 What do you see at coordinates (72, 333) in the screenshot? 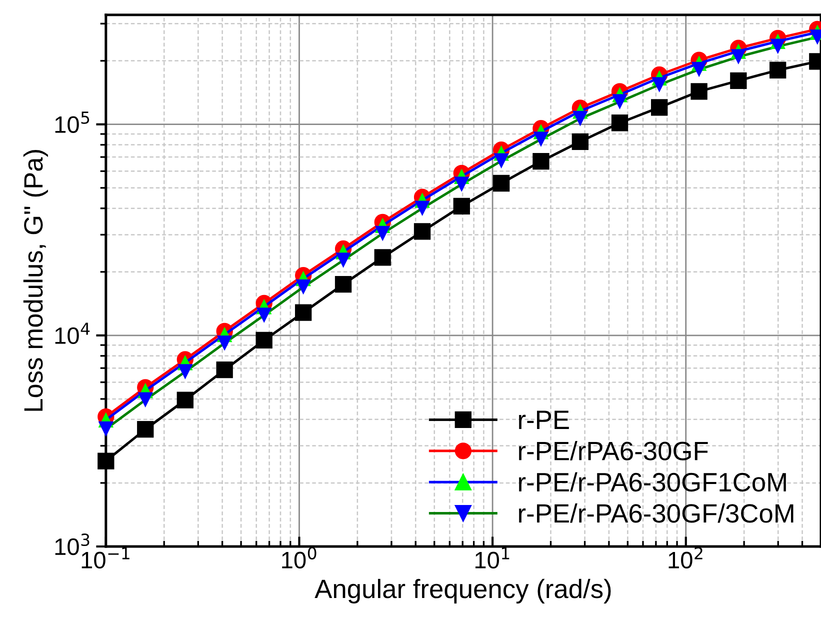
I see `y-tick-label: 10$^{4}$` at bounding box center [72, 333].